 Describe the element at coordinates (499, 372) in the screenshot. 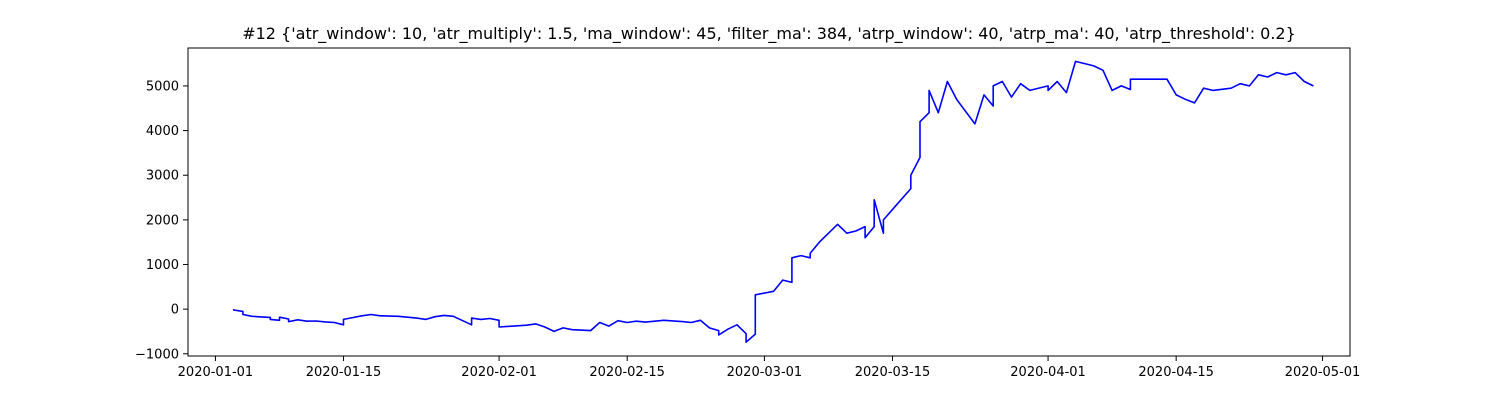

I see `x-tick-label: 2020-02-01` at that location.